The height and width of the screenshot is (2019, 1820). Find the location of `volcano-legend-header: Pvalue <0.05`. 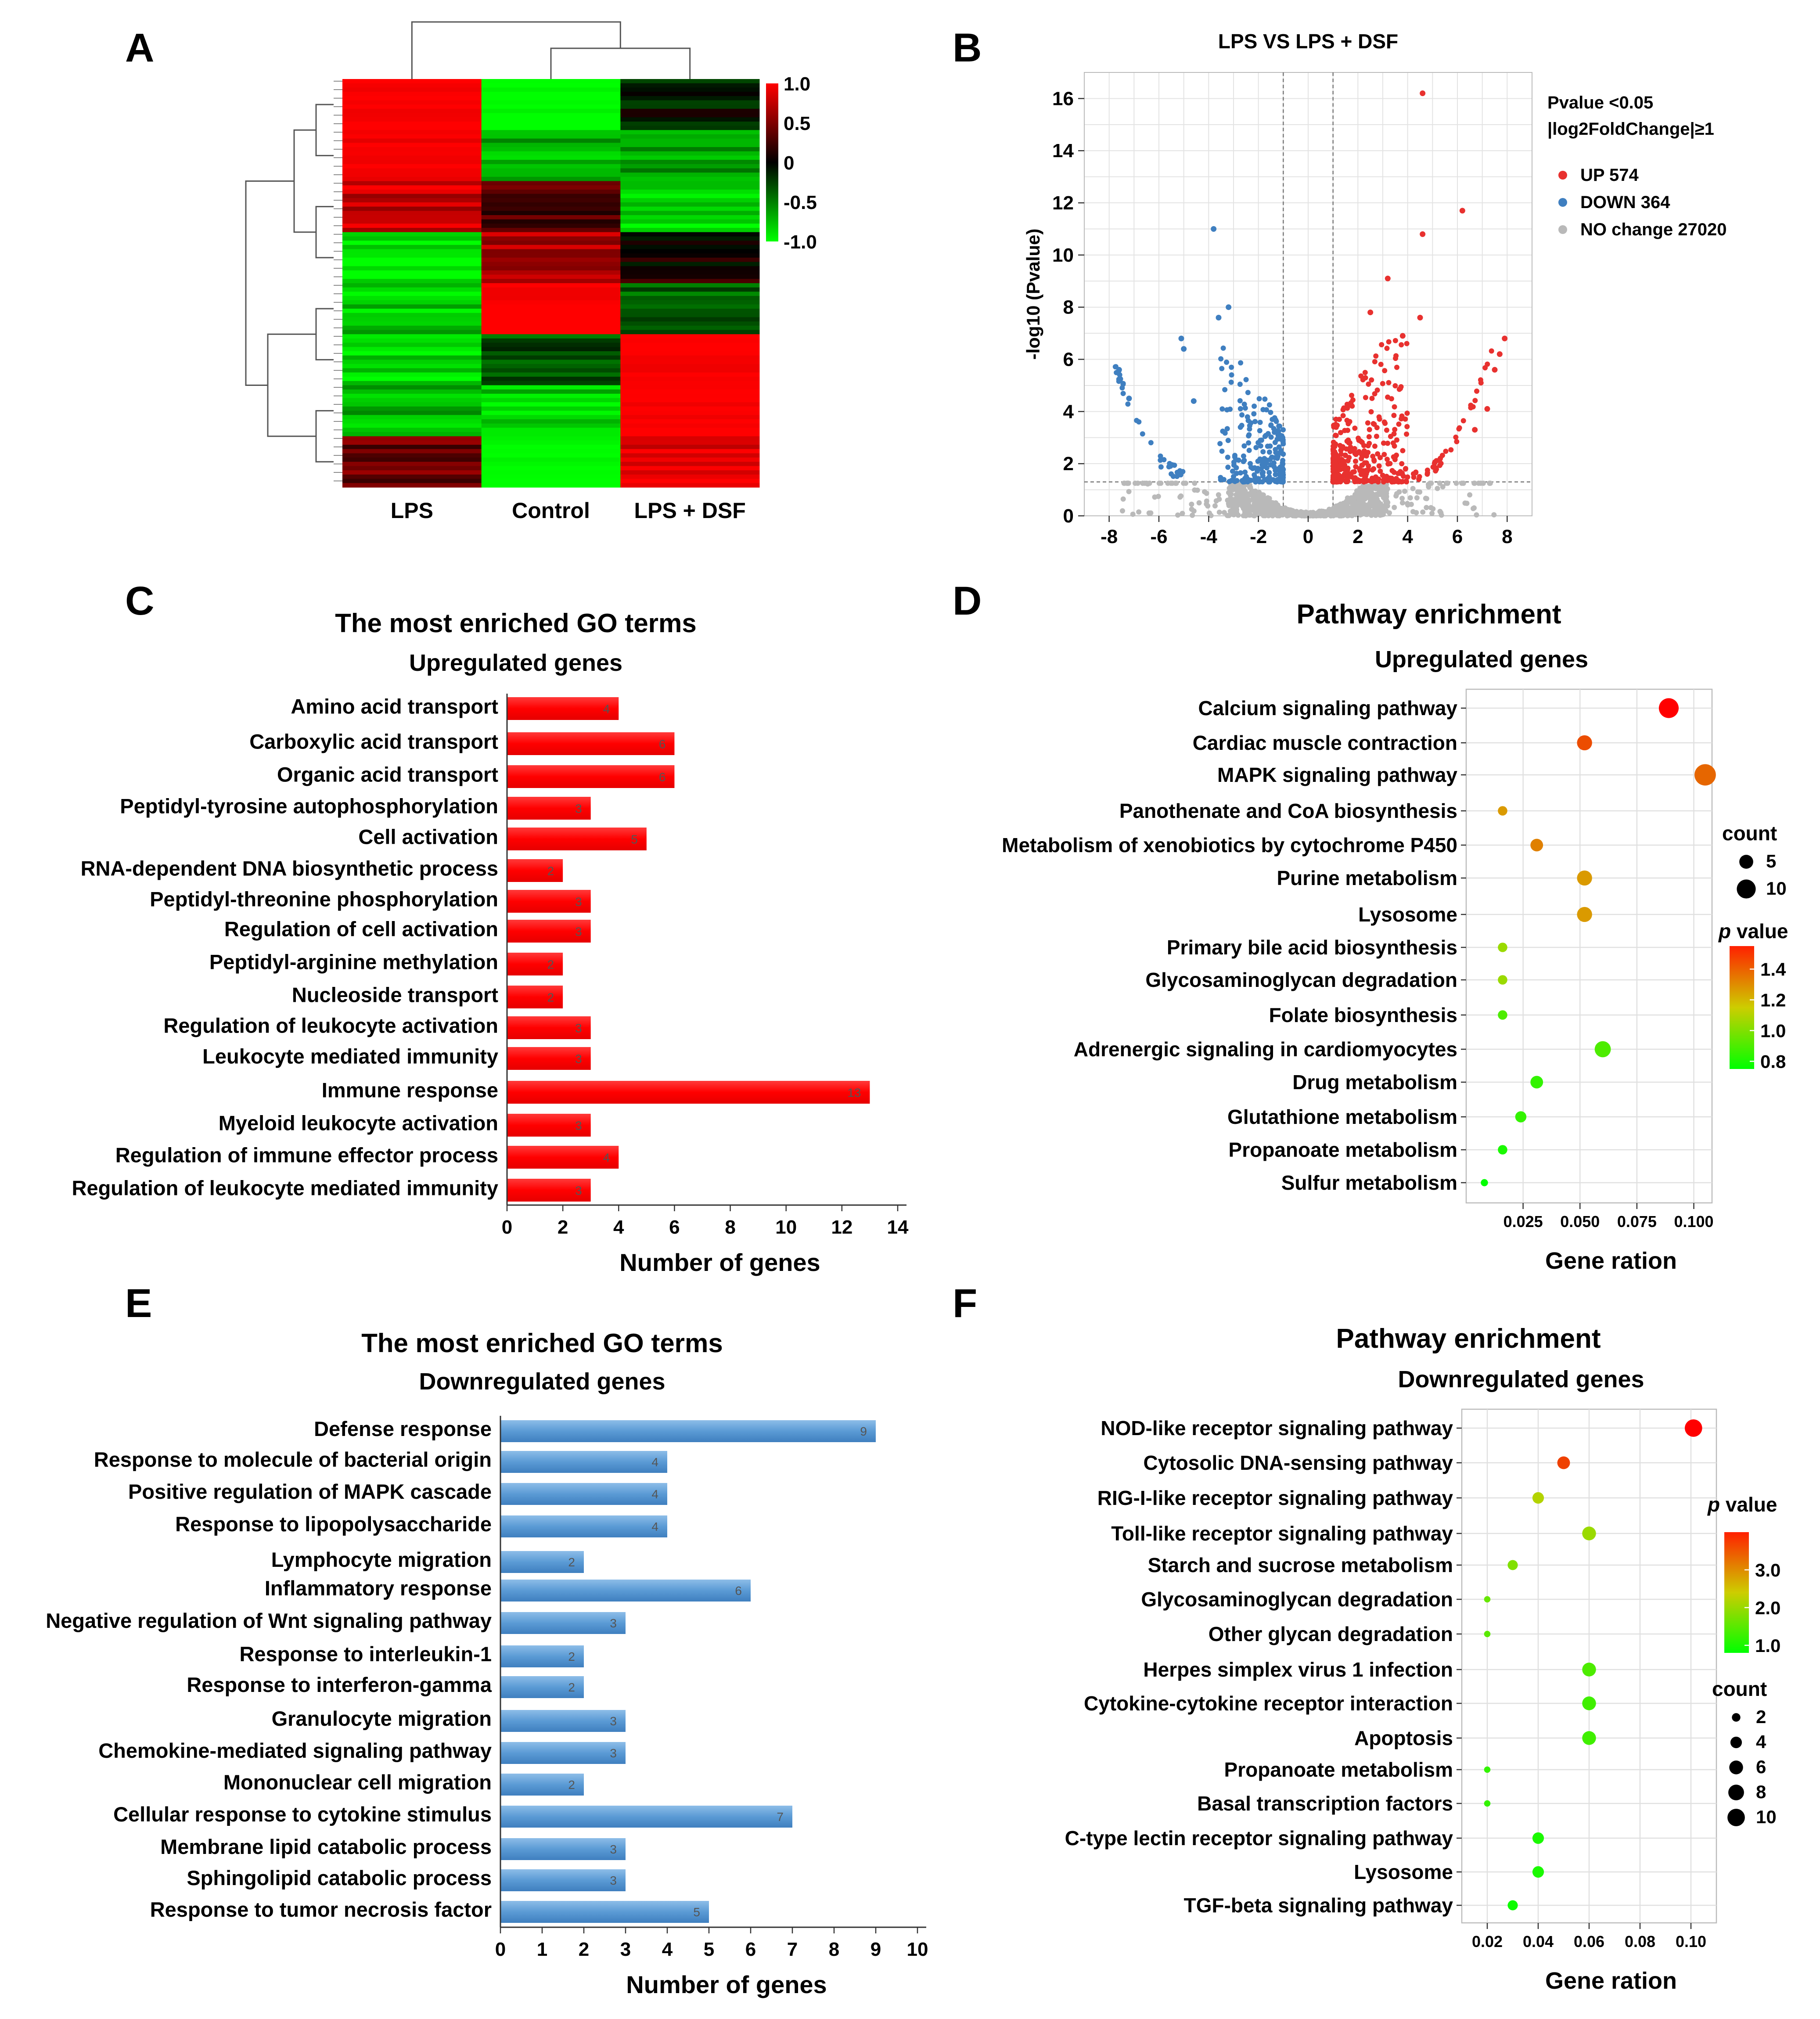

volcano-legend-header: Pvalue <0.05 is located at coordinates (1600, 102).